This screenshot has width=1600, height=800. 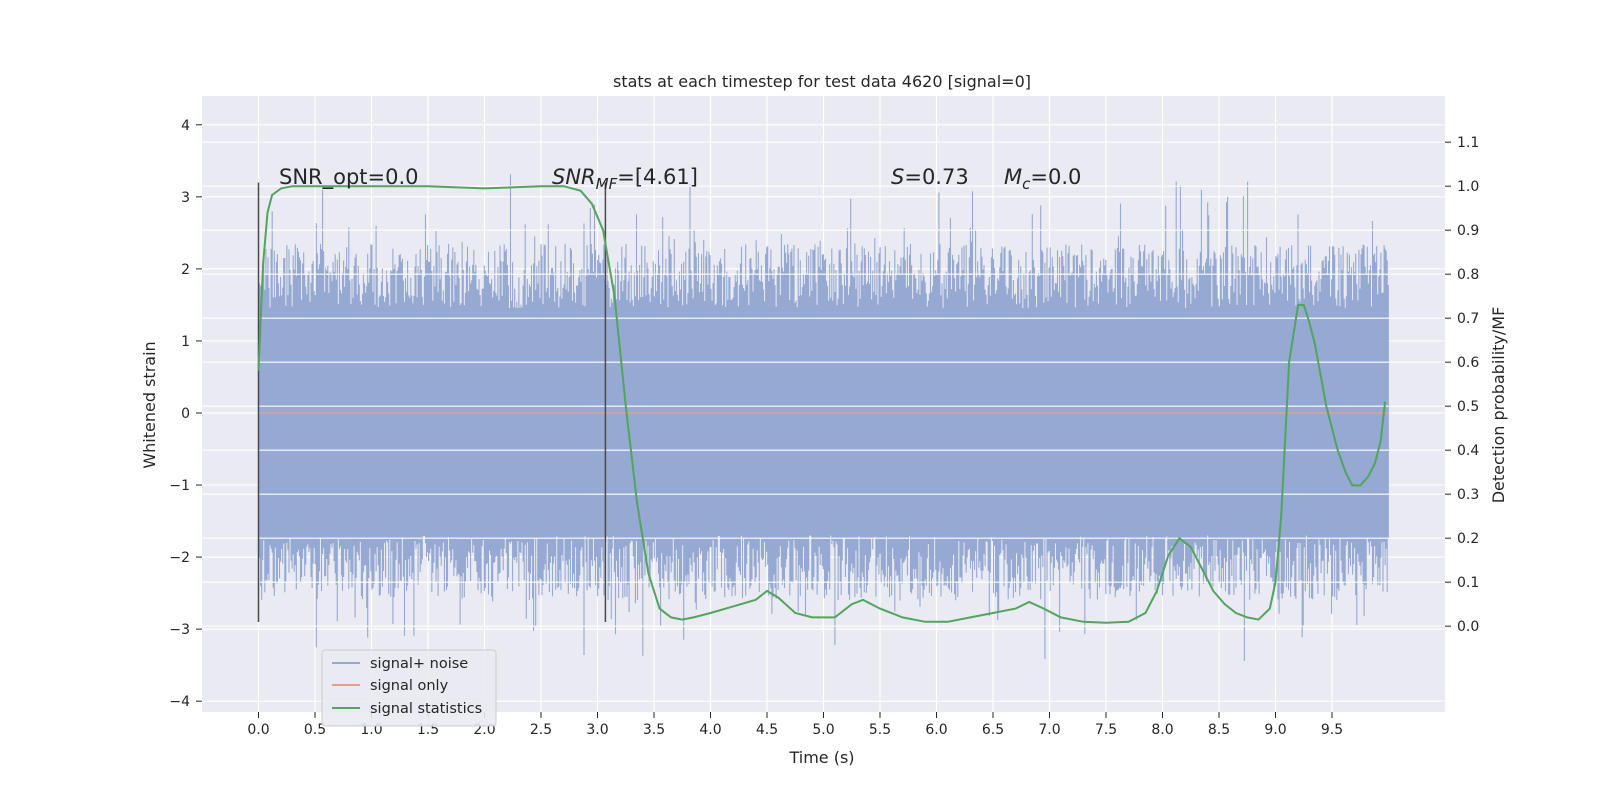 What do you see at coordinates (936, 177) in the screenshot?
I see `annotation-s-value: =0.73` at bounding box center [936, 177].